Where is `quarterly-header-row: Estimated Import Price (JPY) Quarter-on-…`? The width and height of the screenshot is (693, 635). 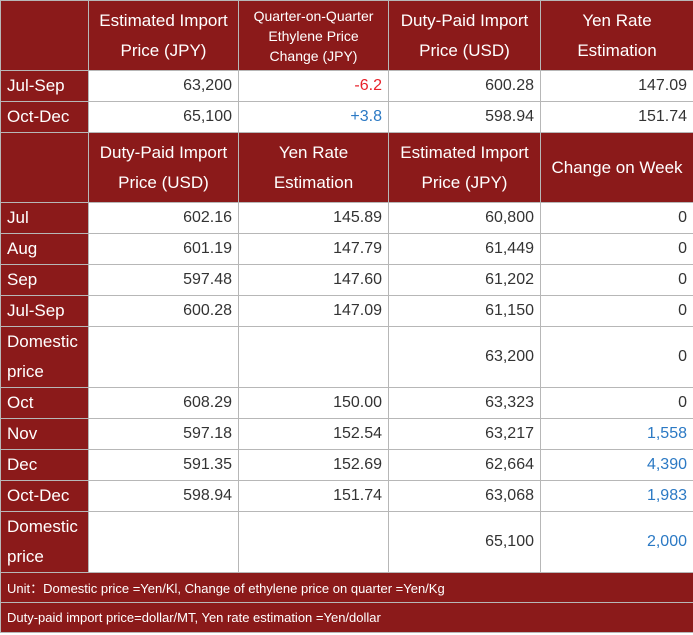
quarterly-header-row: Estimated Import Price (JPY) Quarter-on-… is located at coordinates (346, 35).